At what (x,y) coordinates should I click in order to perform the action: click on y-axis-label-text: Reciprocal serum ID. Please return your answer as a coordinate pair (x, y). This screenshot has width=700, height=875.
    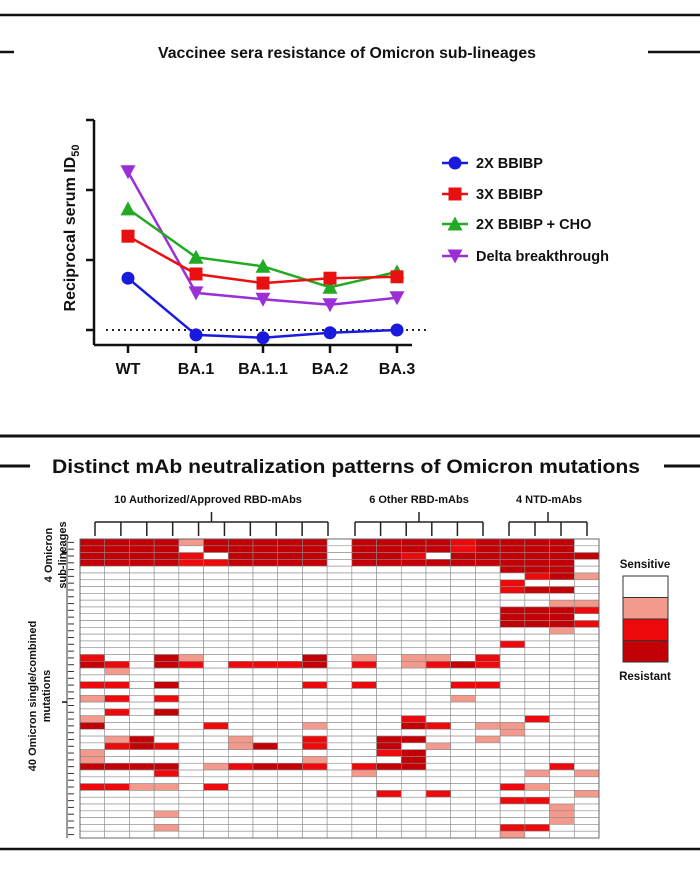
    Looking at the image, I should click on (70, 234).